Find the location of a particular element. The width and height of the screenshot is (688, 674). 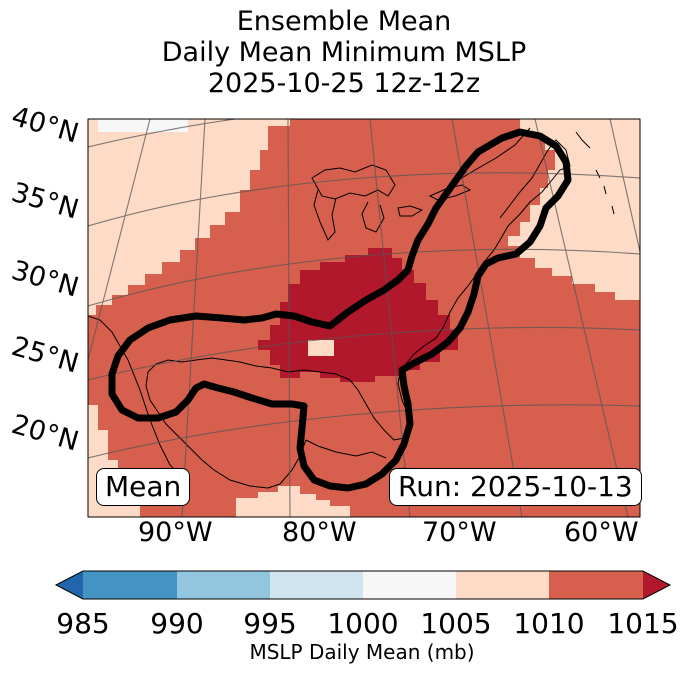

colorbar-tick-1000: 1000 is located at coordinates (362, 623).